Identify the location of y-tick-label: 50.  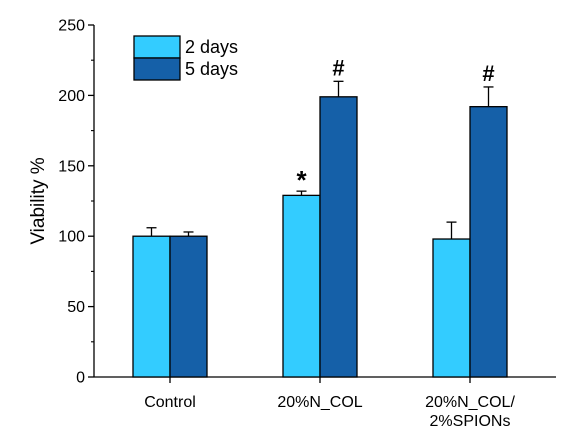
(76, 307).